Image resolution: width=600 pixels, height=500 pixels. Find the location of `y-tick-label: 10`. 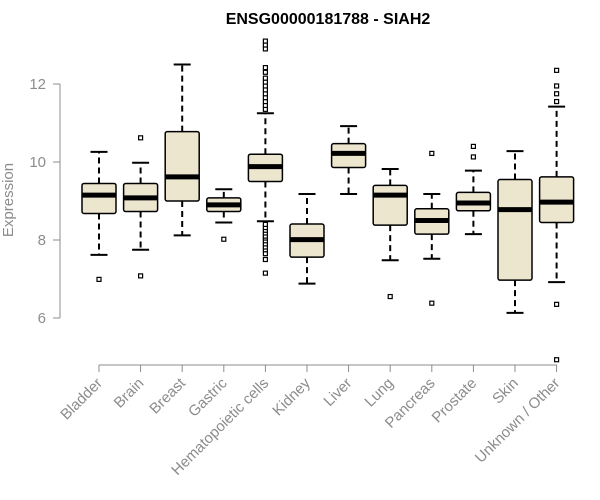

y-tick-label: 10 is located at coordinates (37, 162).